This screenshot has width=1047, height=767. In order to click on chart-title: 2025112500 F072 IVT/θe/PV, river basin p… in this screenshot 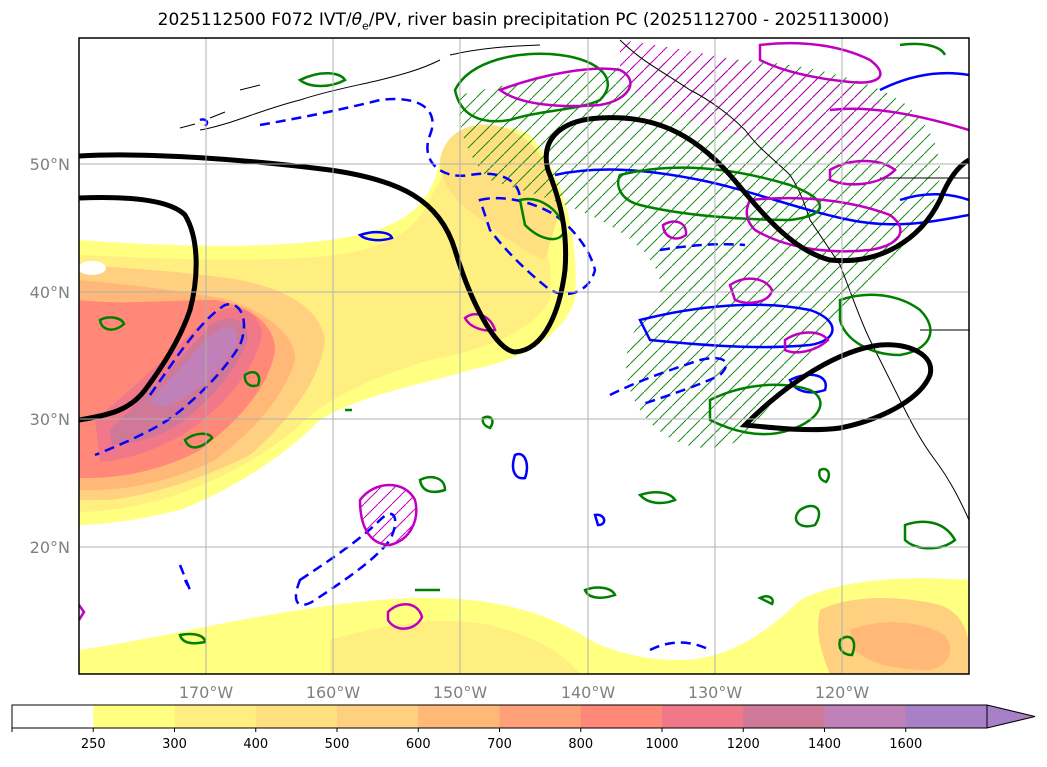, I will do `click(523, 21)`.